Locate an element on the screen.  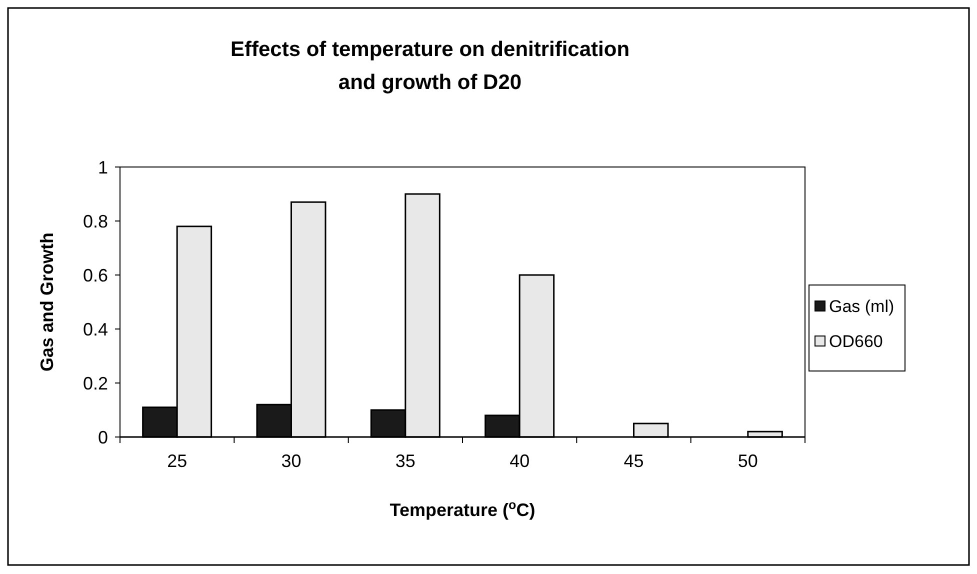
x-tick-label: 45 is located at coordinates (634, 461).